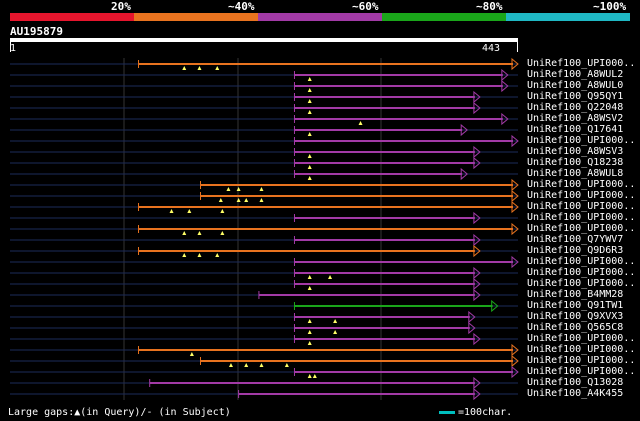  I want to click on query-end-tick, so click(517, 47).